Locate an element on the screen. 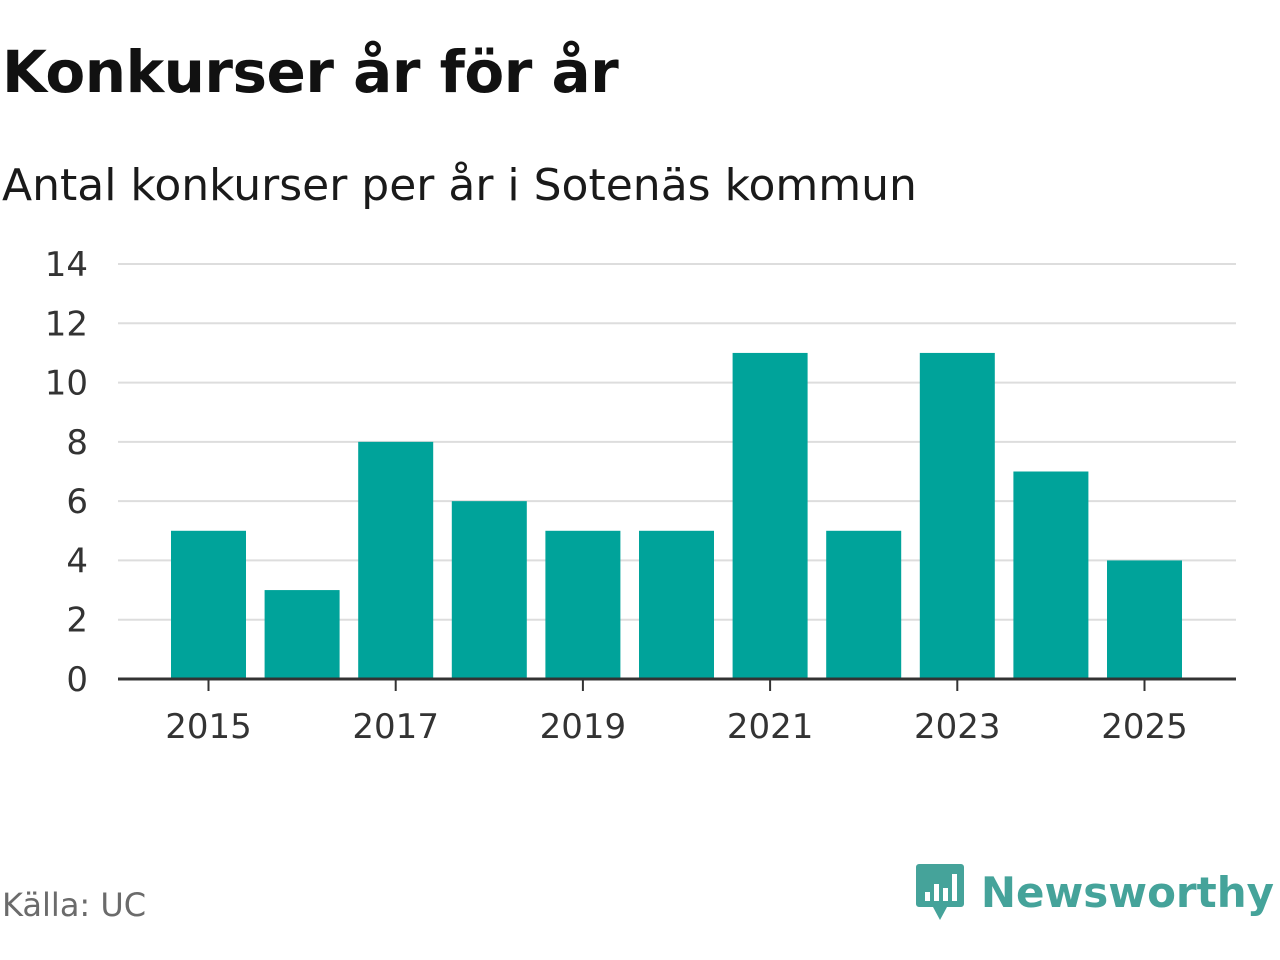 The image size is (1280, 960). bar-2024 is located at coordinates (1051, 575).